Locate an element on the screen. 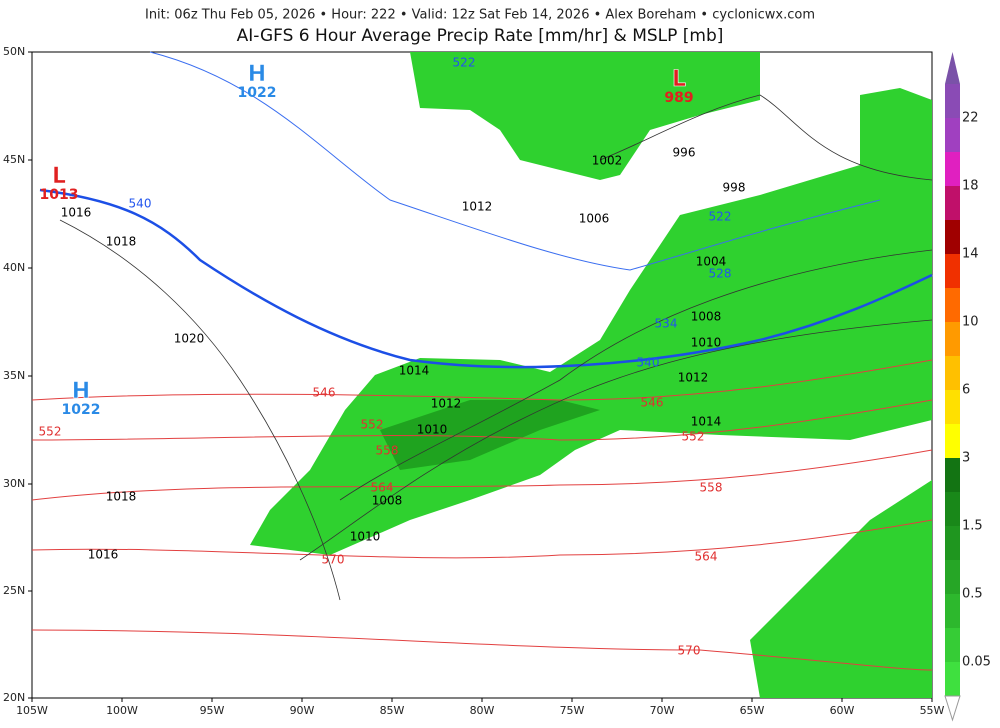  lon-label: 105W is located at coordinates (32, 710).